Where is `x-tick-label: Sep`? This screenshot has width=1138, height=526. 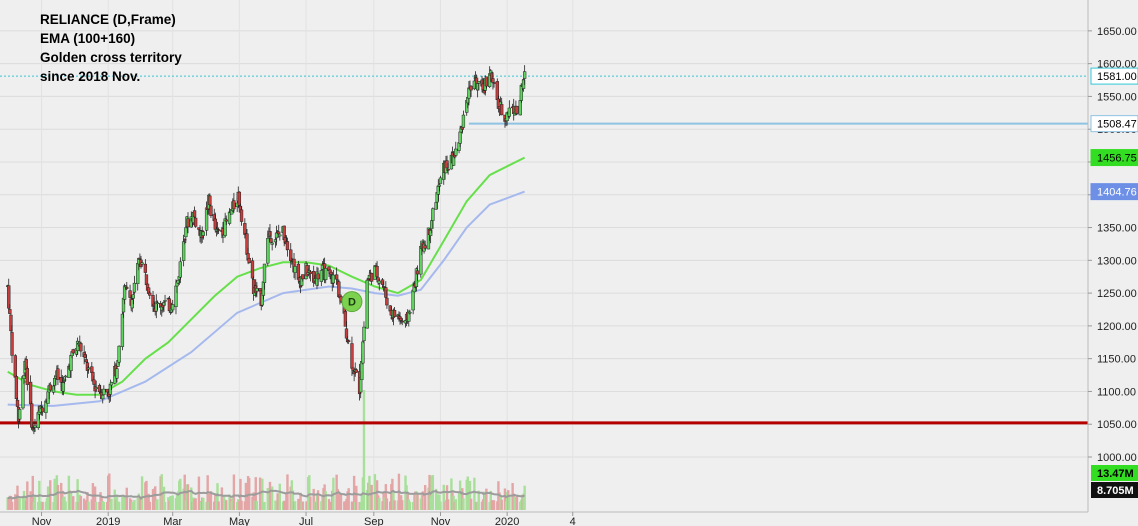 x-tick-label: Sep is located at coordinates (374, 521).